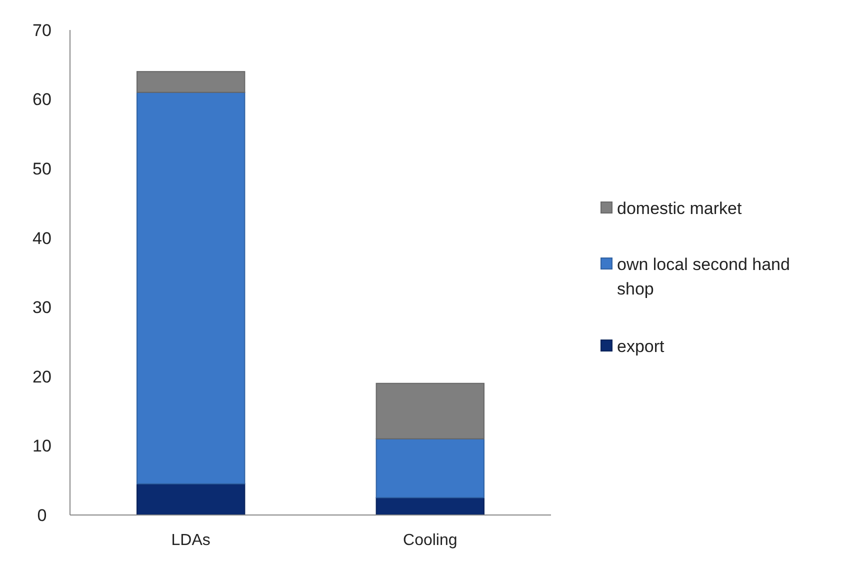 The image size is (864, 567). What do you see at coordinates (42, 169) in the screenshot?
I see `y-tick-label: 50` at bounding box center [42, 169].